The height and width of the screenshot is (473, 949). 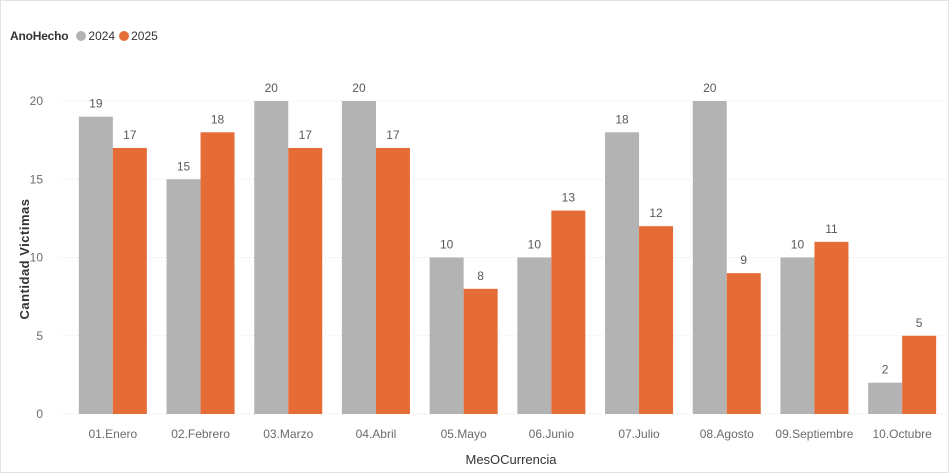 What do you see at coordinates (743, 260) in the screenshot?
I see `data-label-2025-8: 9` at bounding box center [743, 260].